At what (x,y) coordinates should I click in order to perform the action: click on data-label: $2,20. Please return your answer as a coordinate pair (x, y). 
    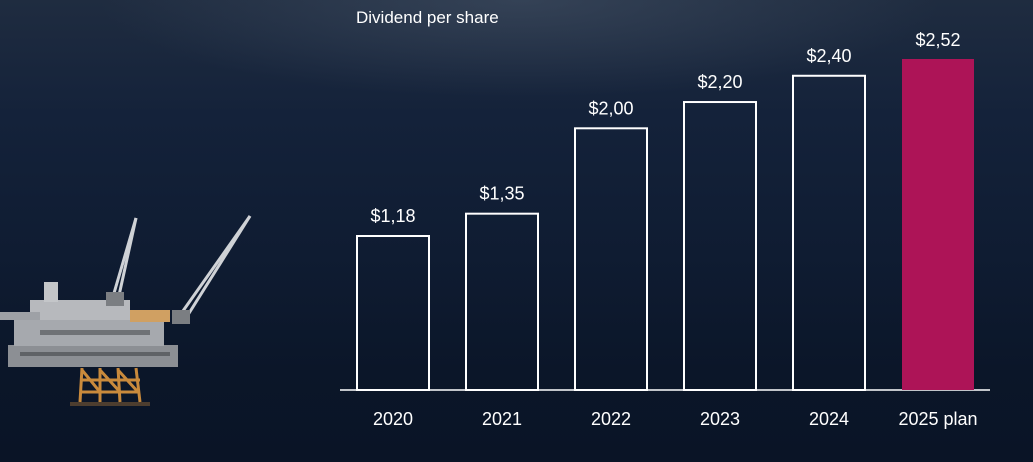
    Looking at the image, I should click on (719, 82).